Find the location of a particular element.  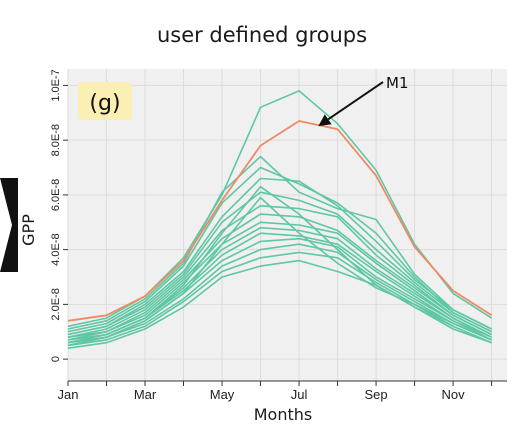

x-tick-label: Jul is located at coordinates (299, 394).